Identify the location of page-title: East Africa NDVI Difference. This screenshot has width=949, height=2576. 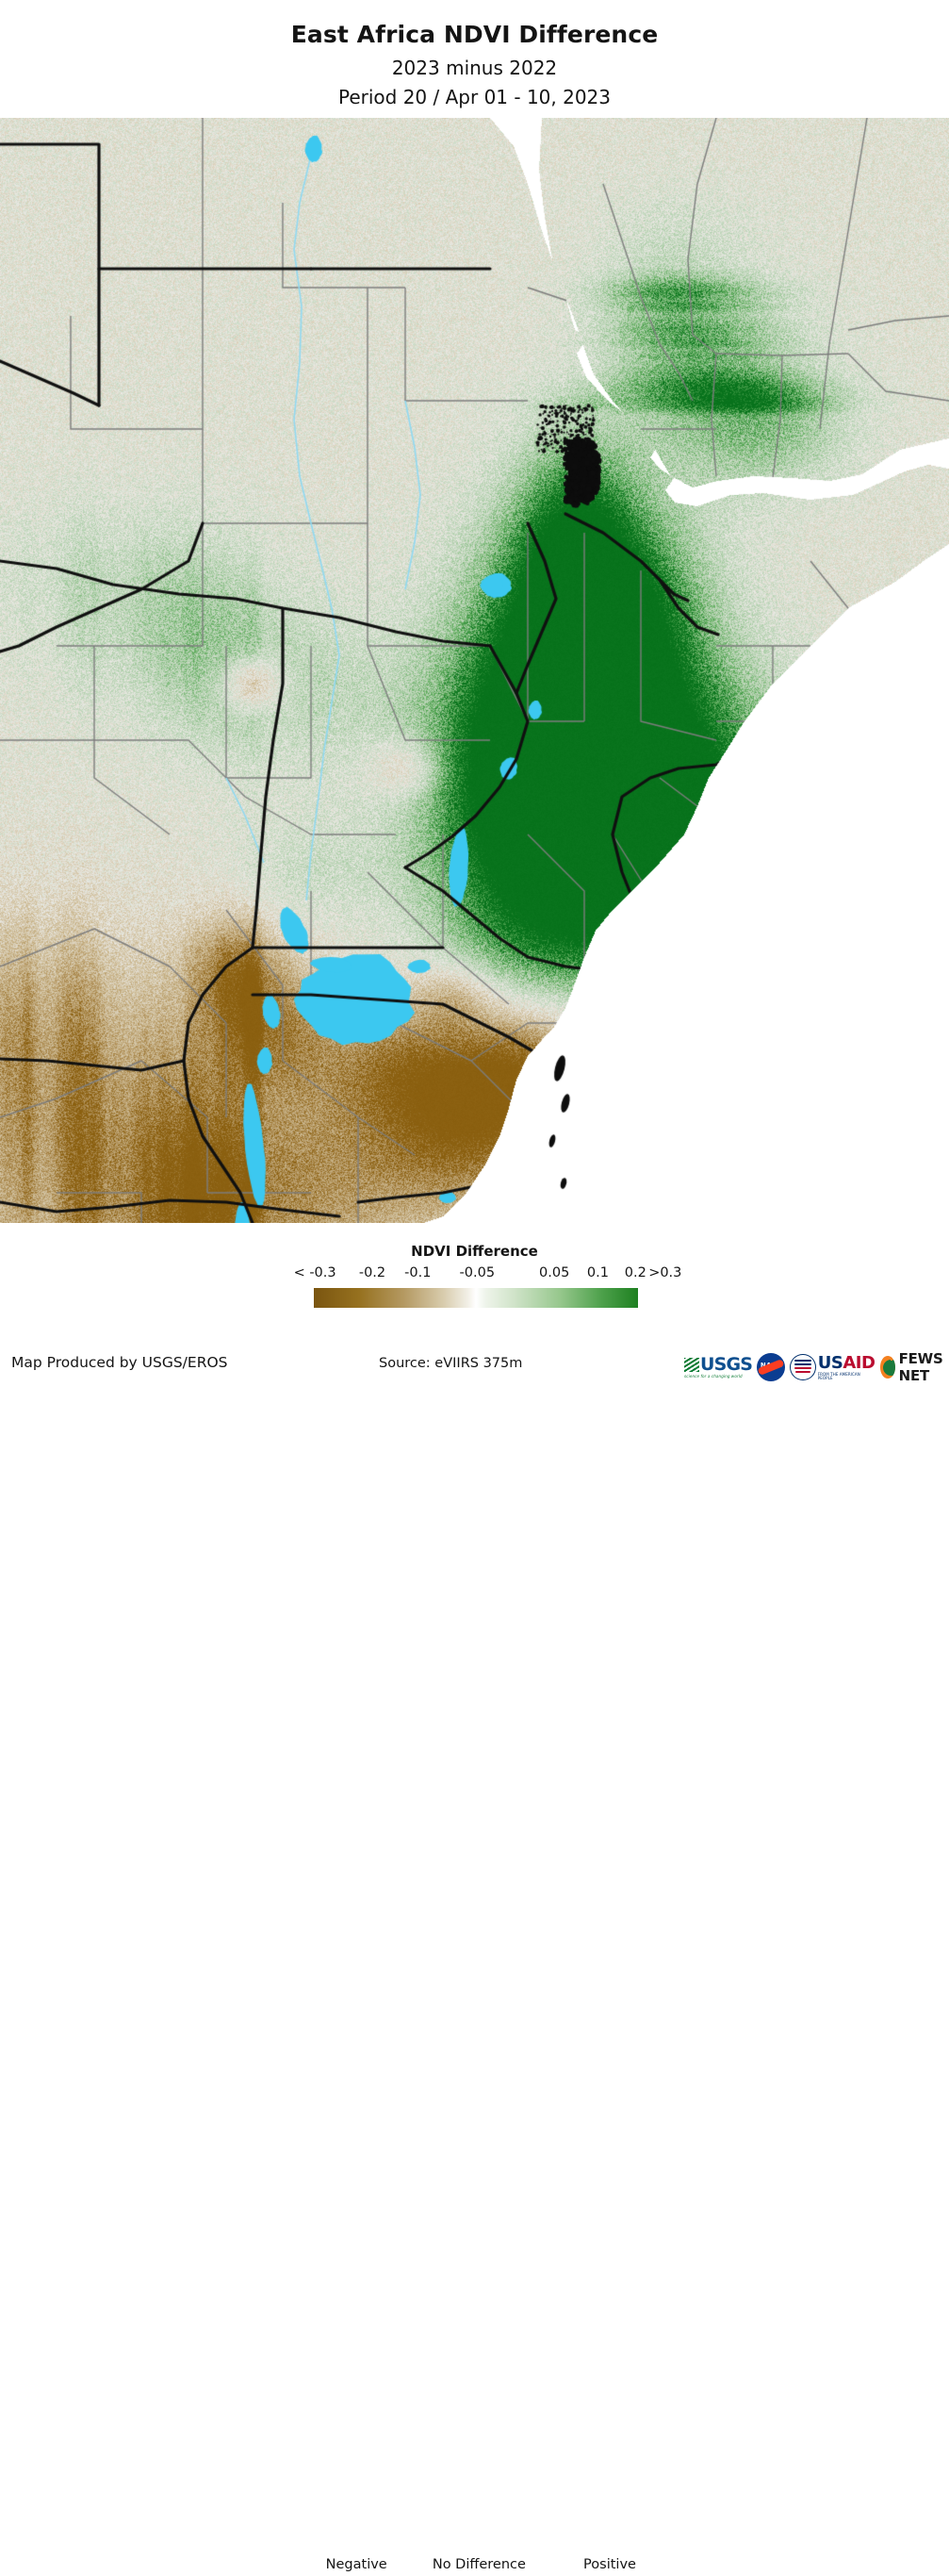
(474, 34).